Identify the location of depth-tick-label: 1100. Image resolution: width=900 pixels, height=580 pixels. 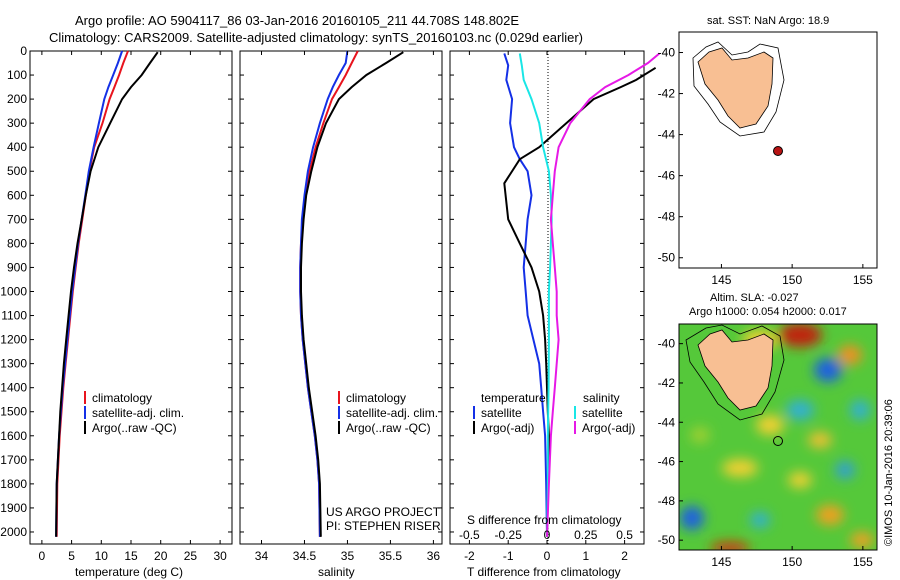
(14, 316).